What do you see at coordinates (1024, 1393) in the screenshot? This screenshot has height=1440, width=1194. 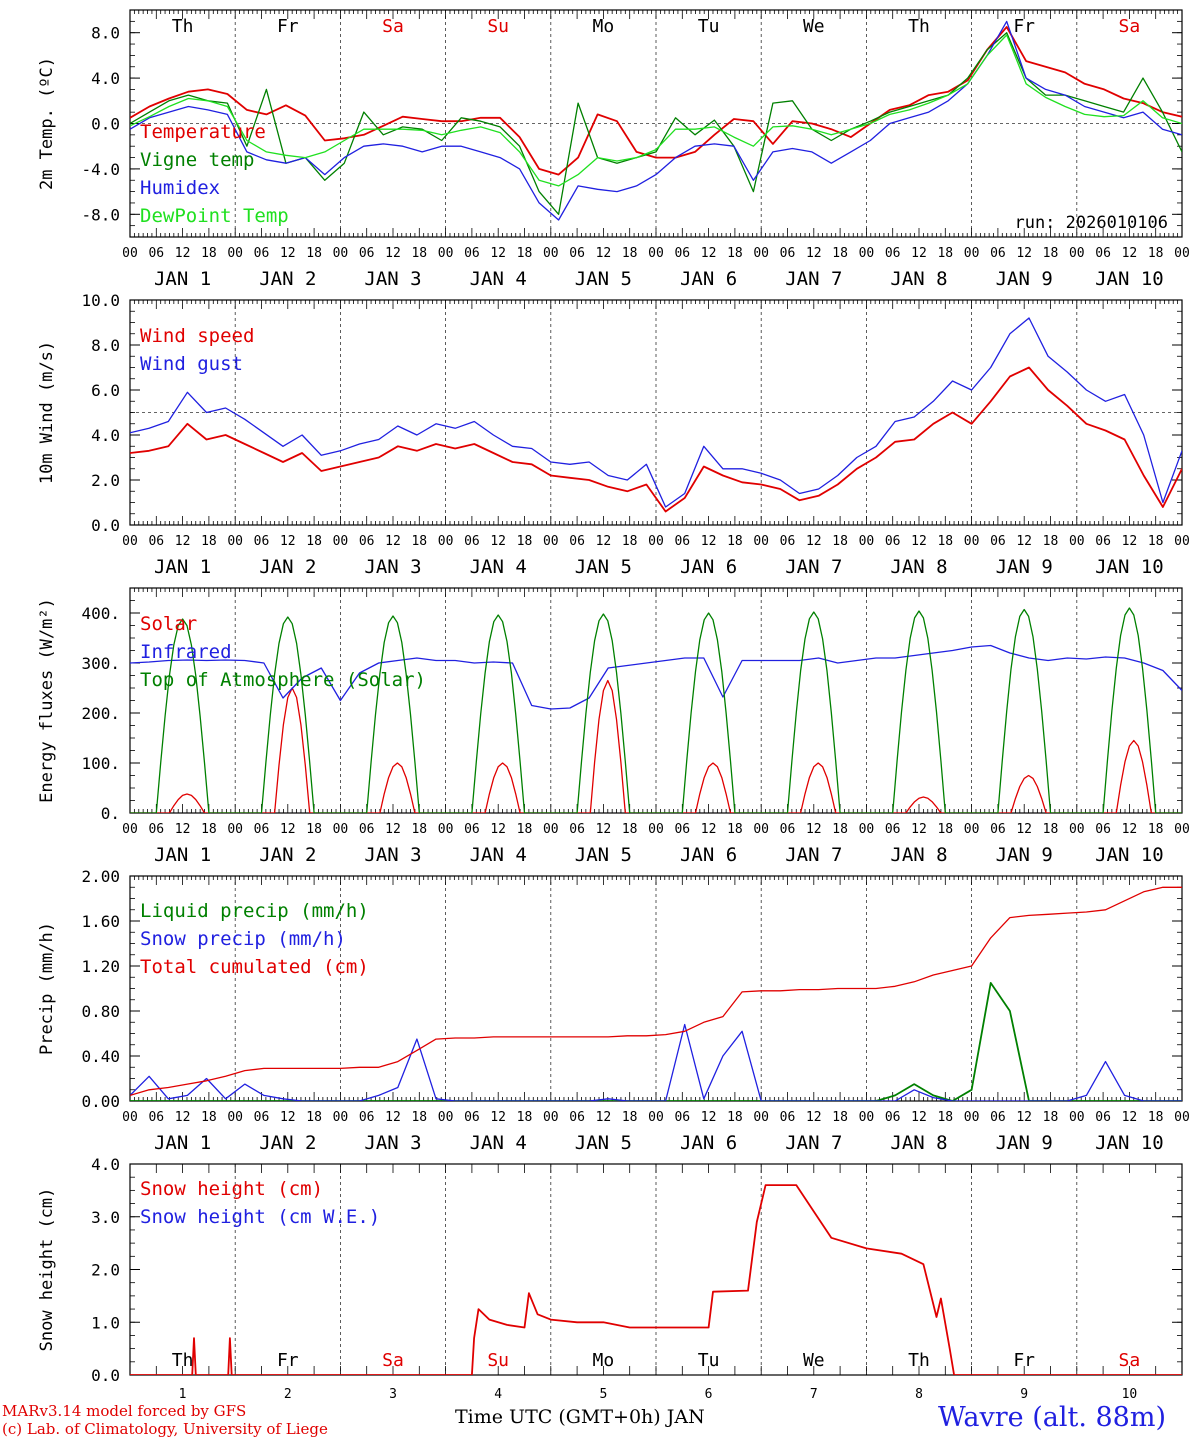 I see `day-number-label: 9` at bounding box center [1024, 1393].